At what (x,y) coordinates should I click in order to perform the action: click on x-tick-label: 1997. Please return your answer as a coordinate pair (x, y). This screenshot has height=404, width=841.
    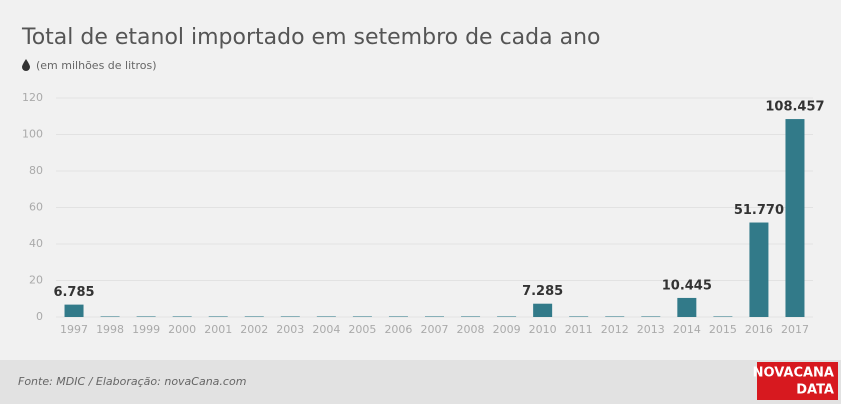
    Looking at the image, I should click on (74, 329).